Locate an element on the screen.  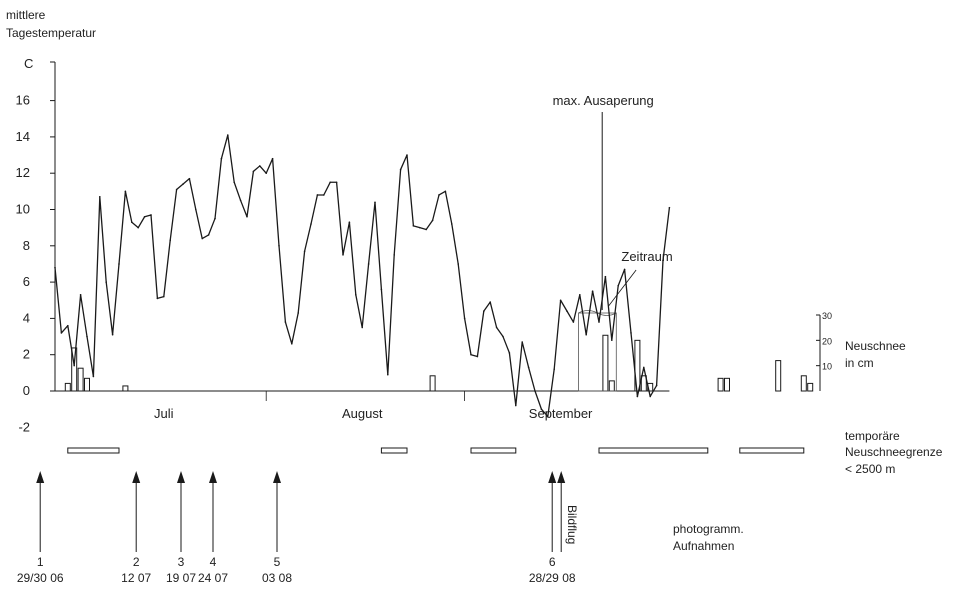
flight-date: 19 07 is located at coordinates (181, 578).